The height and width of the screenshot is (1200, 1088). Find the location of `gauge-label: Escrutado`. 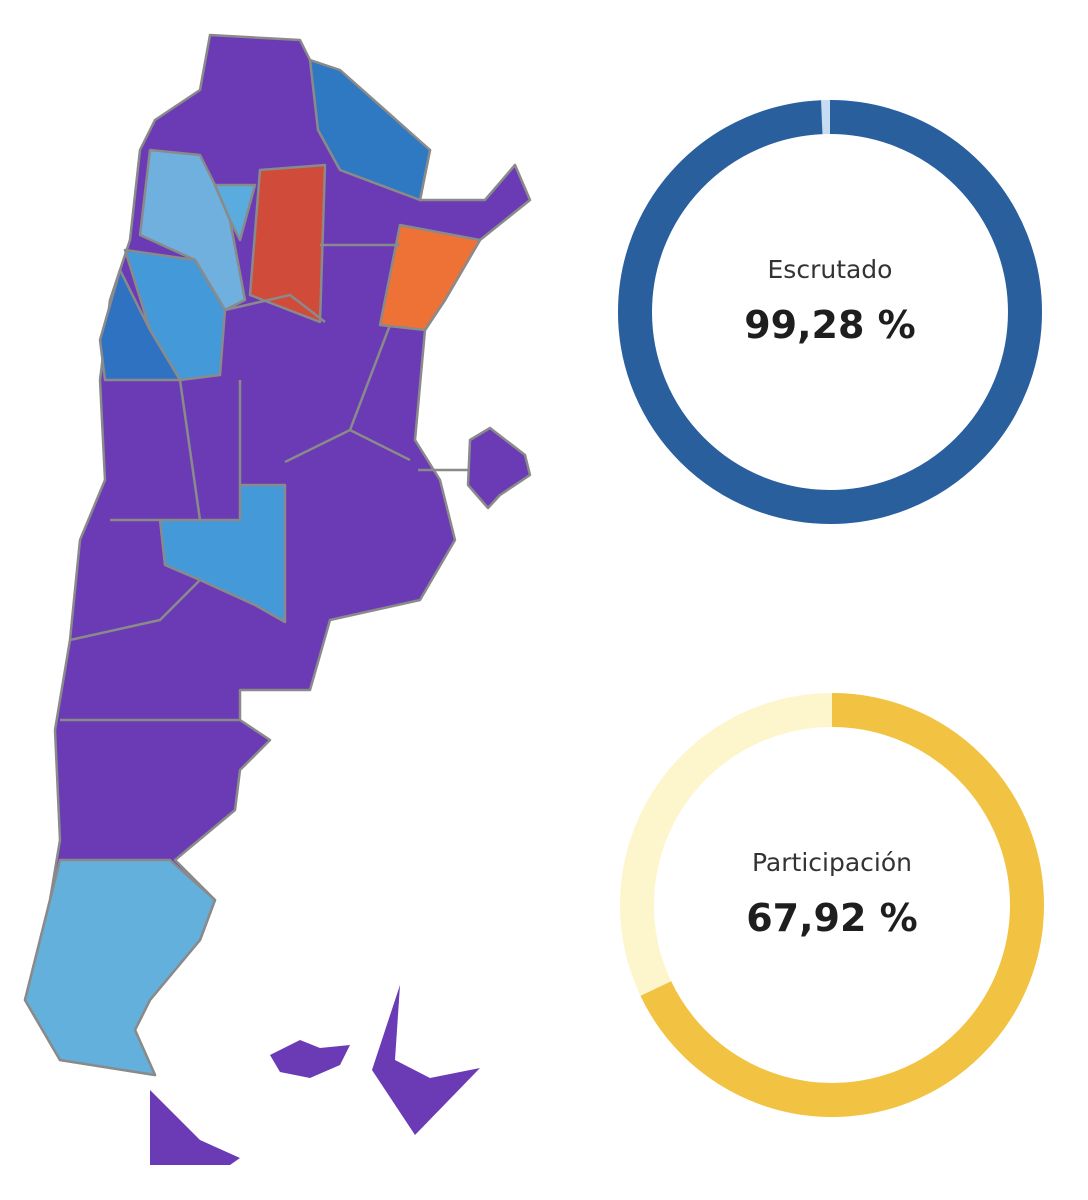

gauge-label: Escrutado is located at coordinates (830, 269).